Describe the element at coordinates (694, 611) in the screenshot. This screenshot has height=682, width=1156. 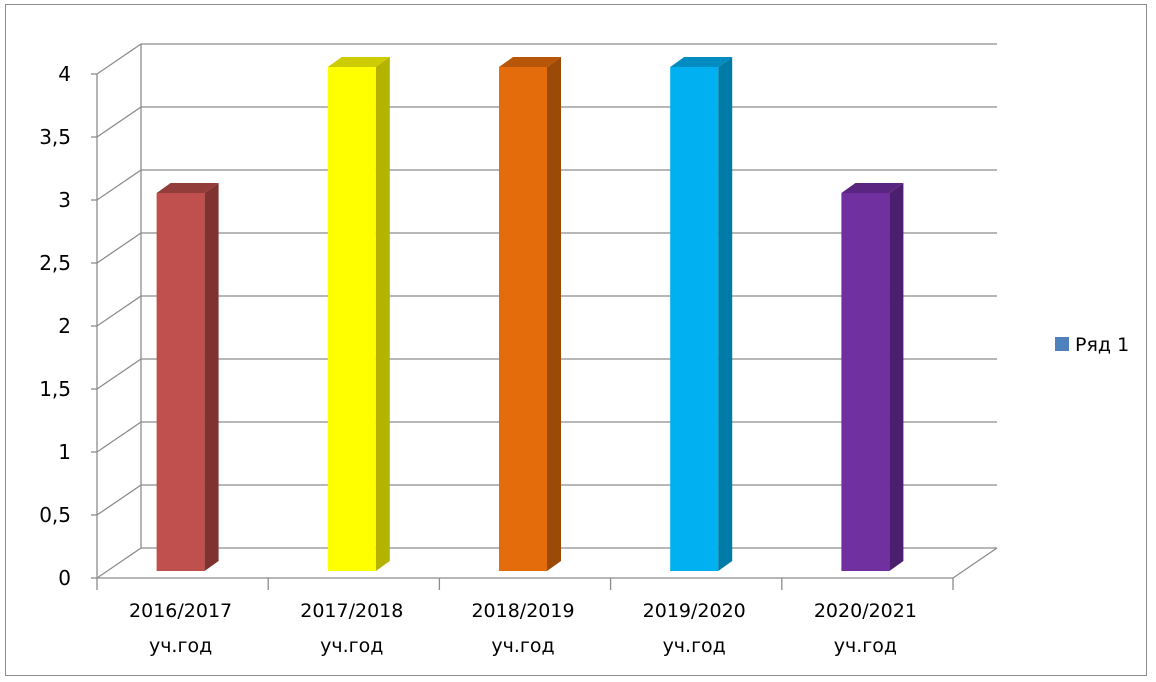
I see `x-tick-label: 2019/2020` at that location.